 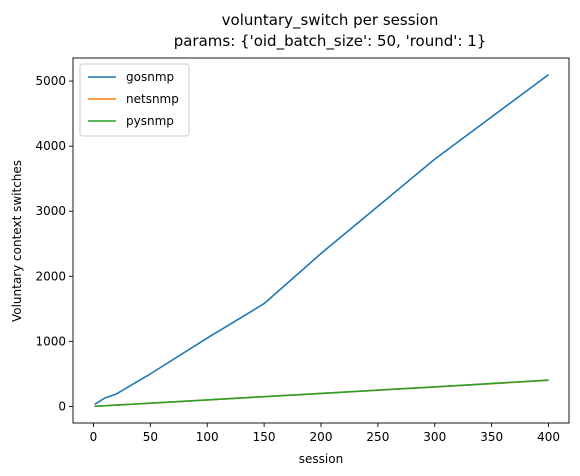 What do you see at coordinates (150, 121) in the screenshot?
I see `legend-label-pysnmp: pysnmp` at bounding box center [150, 121].